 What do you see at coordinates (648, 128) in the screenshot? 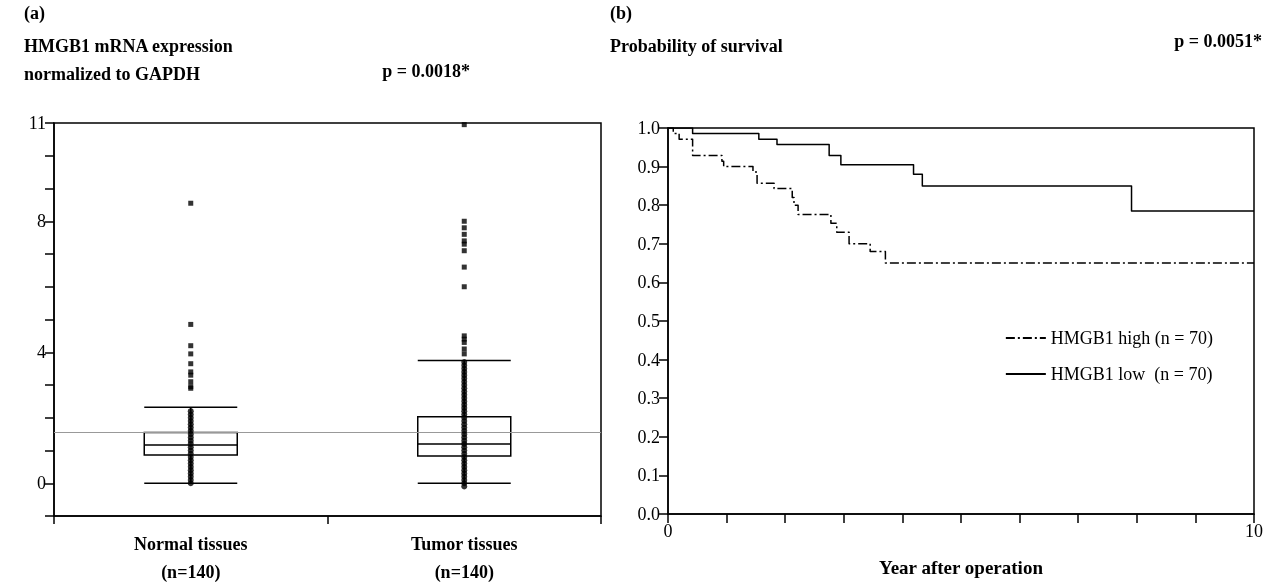
I see `y-tick-label: 1.0` at bounding box center [648, 128].